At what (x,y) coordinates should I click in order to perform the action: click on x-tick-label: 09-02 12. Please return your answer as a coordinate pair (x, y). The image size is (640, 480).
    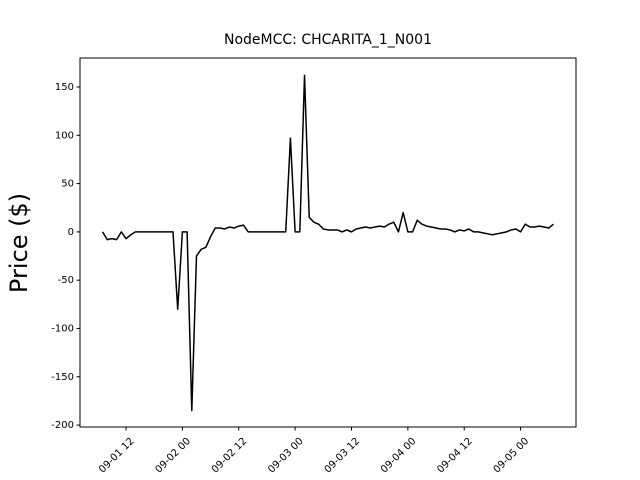
    Looking at the image, I should click on (230, 456).